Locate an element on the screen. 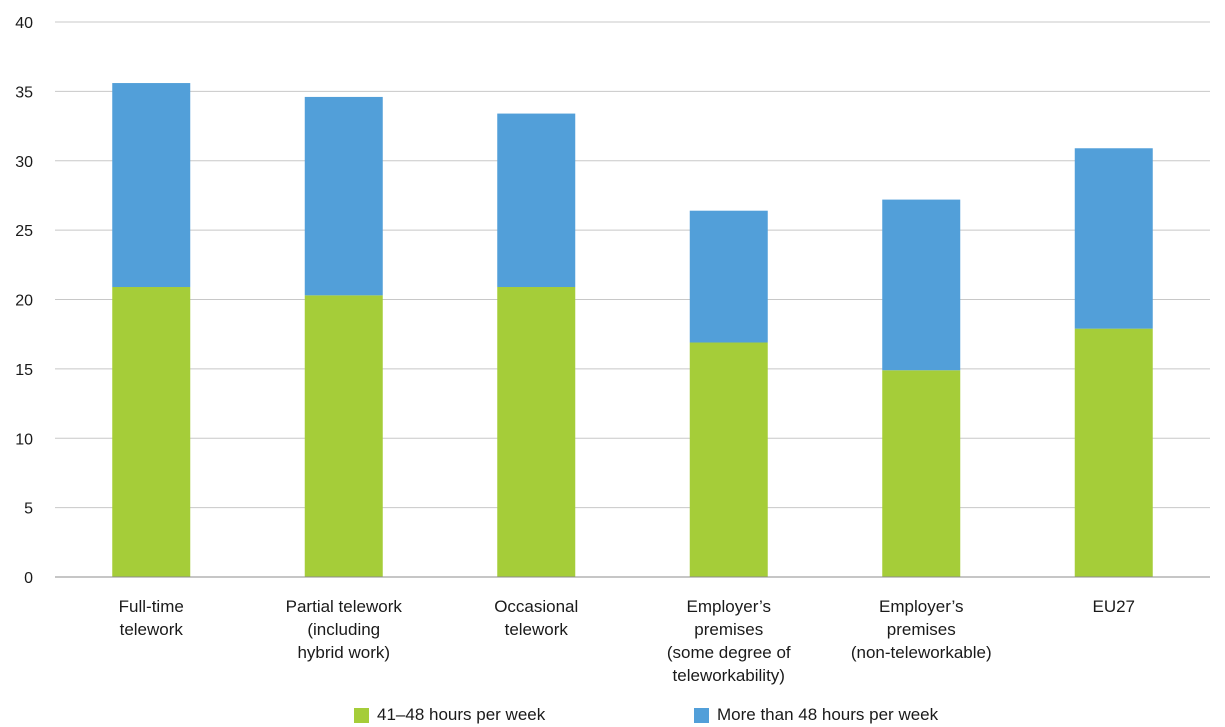 The image size is (1225, 727). y-tick-label: 15 is located at coordinates (24, 370).